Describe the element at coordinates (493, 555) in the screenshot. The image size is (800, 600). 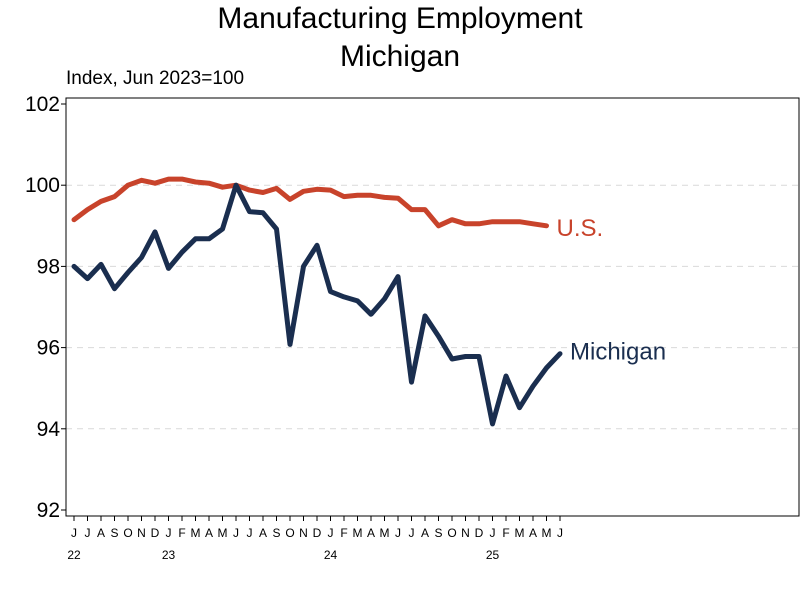
I see `x-year-label: 25` at that location.